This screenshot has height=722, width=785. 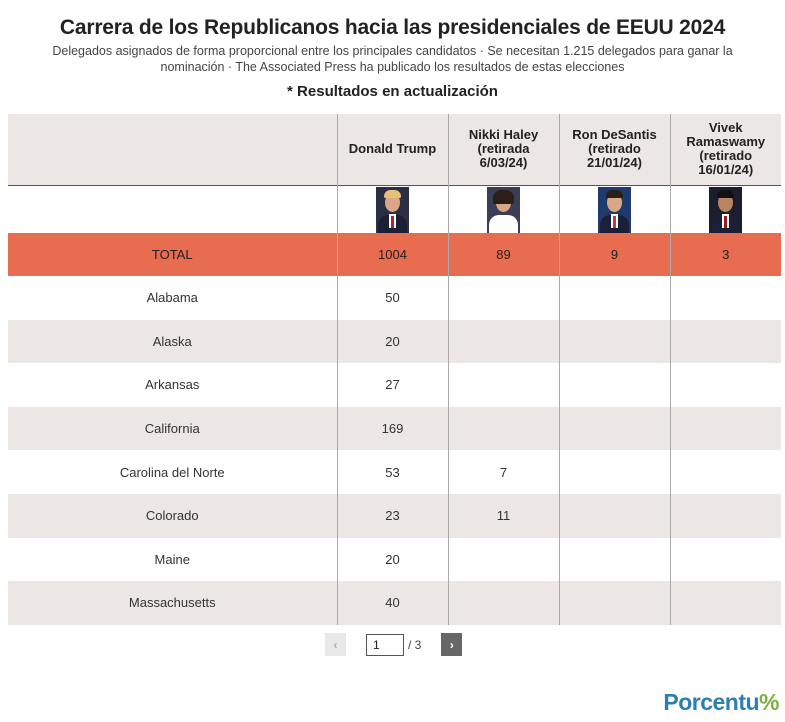 I want to click on next-page-button: ›, so click(x=452, y=644).